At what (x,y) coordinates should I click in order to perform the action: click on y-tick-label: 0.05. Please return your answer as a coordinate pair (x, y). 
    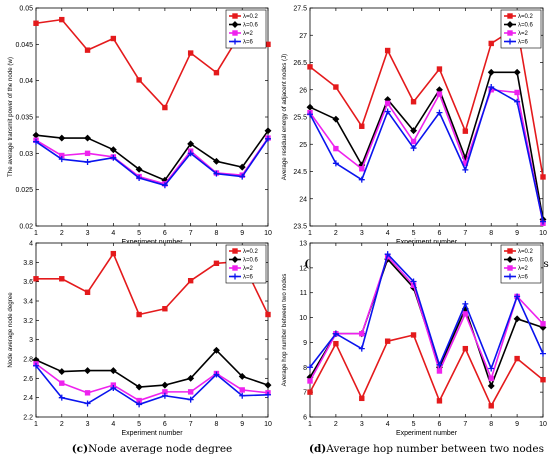
    Looking at the image, I should click on (26, 9).